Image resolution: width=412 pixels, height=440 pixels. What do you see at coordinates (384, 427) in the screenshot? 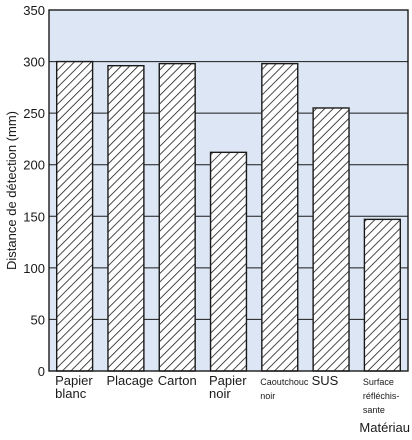
I see `x-axis-title: Matériau` at bounding box center [384, 427].